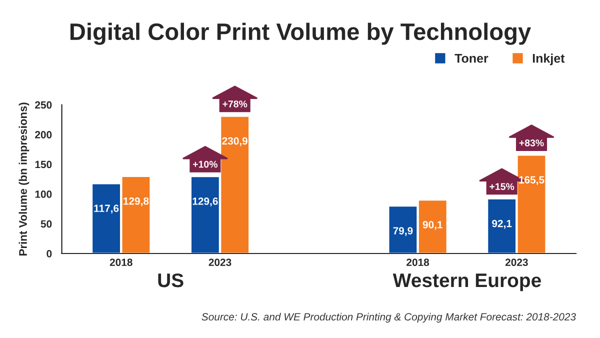 The height and width of the screenshot is (338, 600). Describe the element at coordinates (106, 209) in the screenshot. I see `data-label: 117,6` at that location.